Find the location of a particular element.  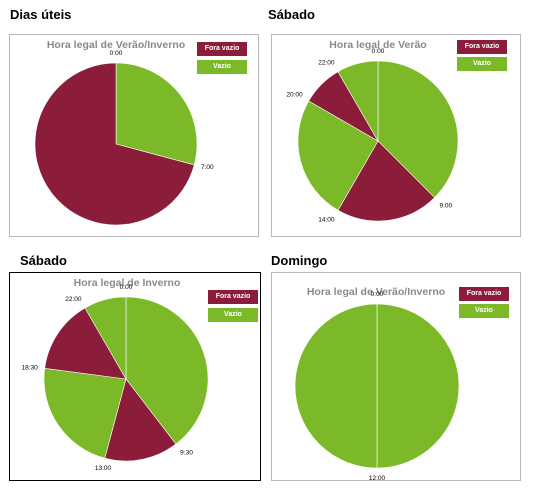

heading-sabado-verao: Sábado is located at coordinates (291, 14).